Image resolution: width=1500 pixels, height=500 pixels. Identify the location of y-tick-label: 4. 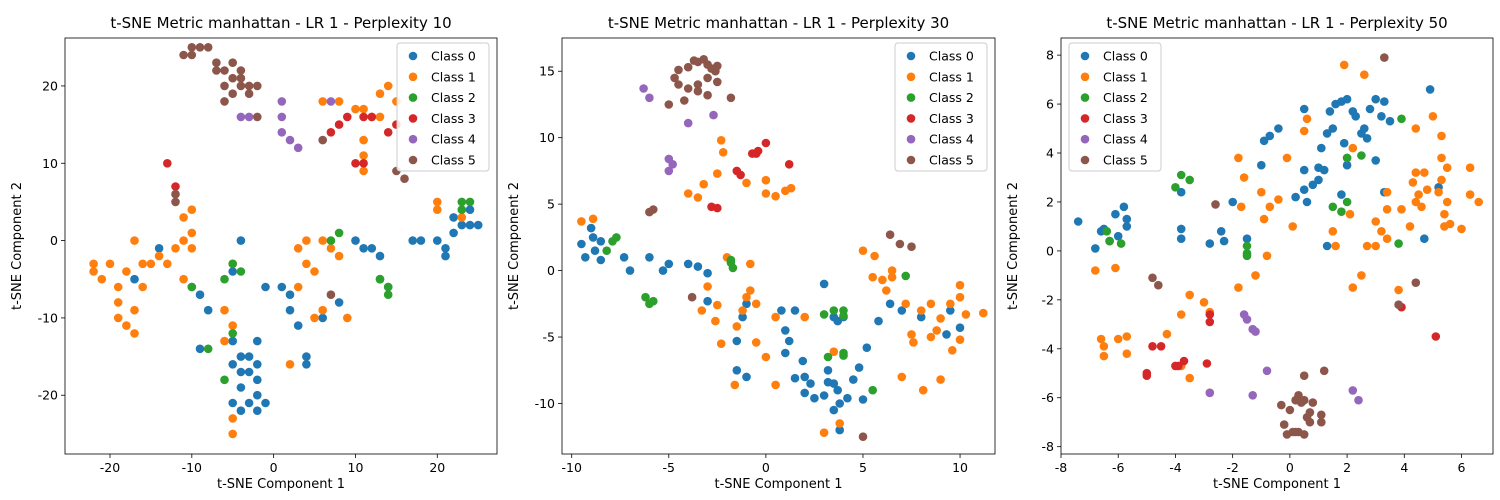
(1050, 153).